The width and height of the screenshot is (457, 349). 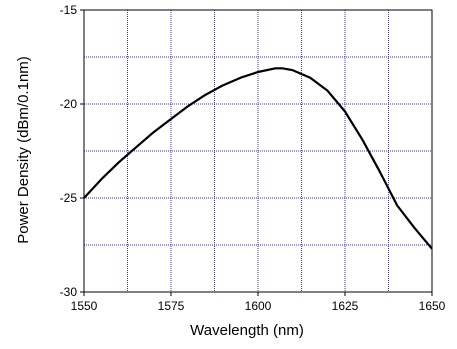 I want to click on x-tick-label: 1650, so click(x=432, y=306).